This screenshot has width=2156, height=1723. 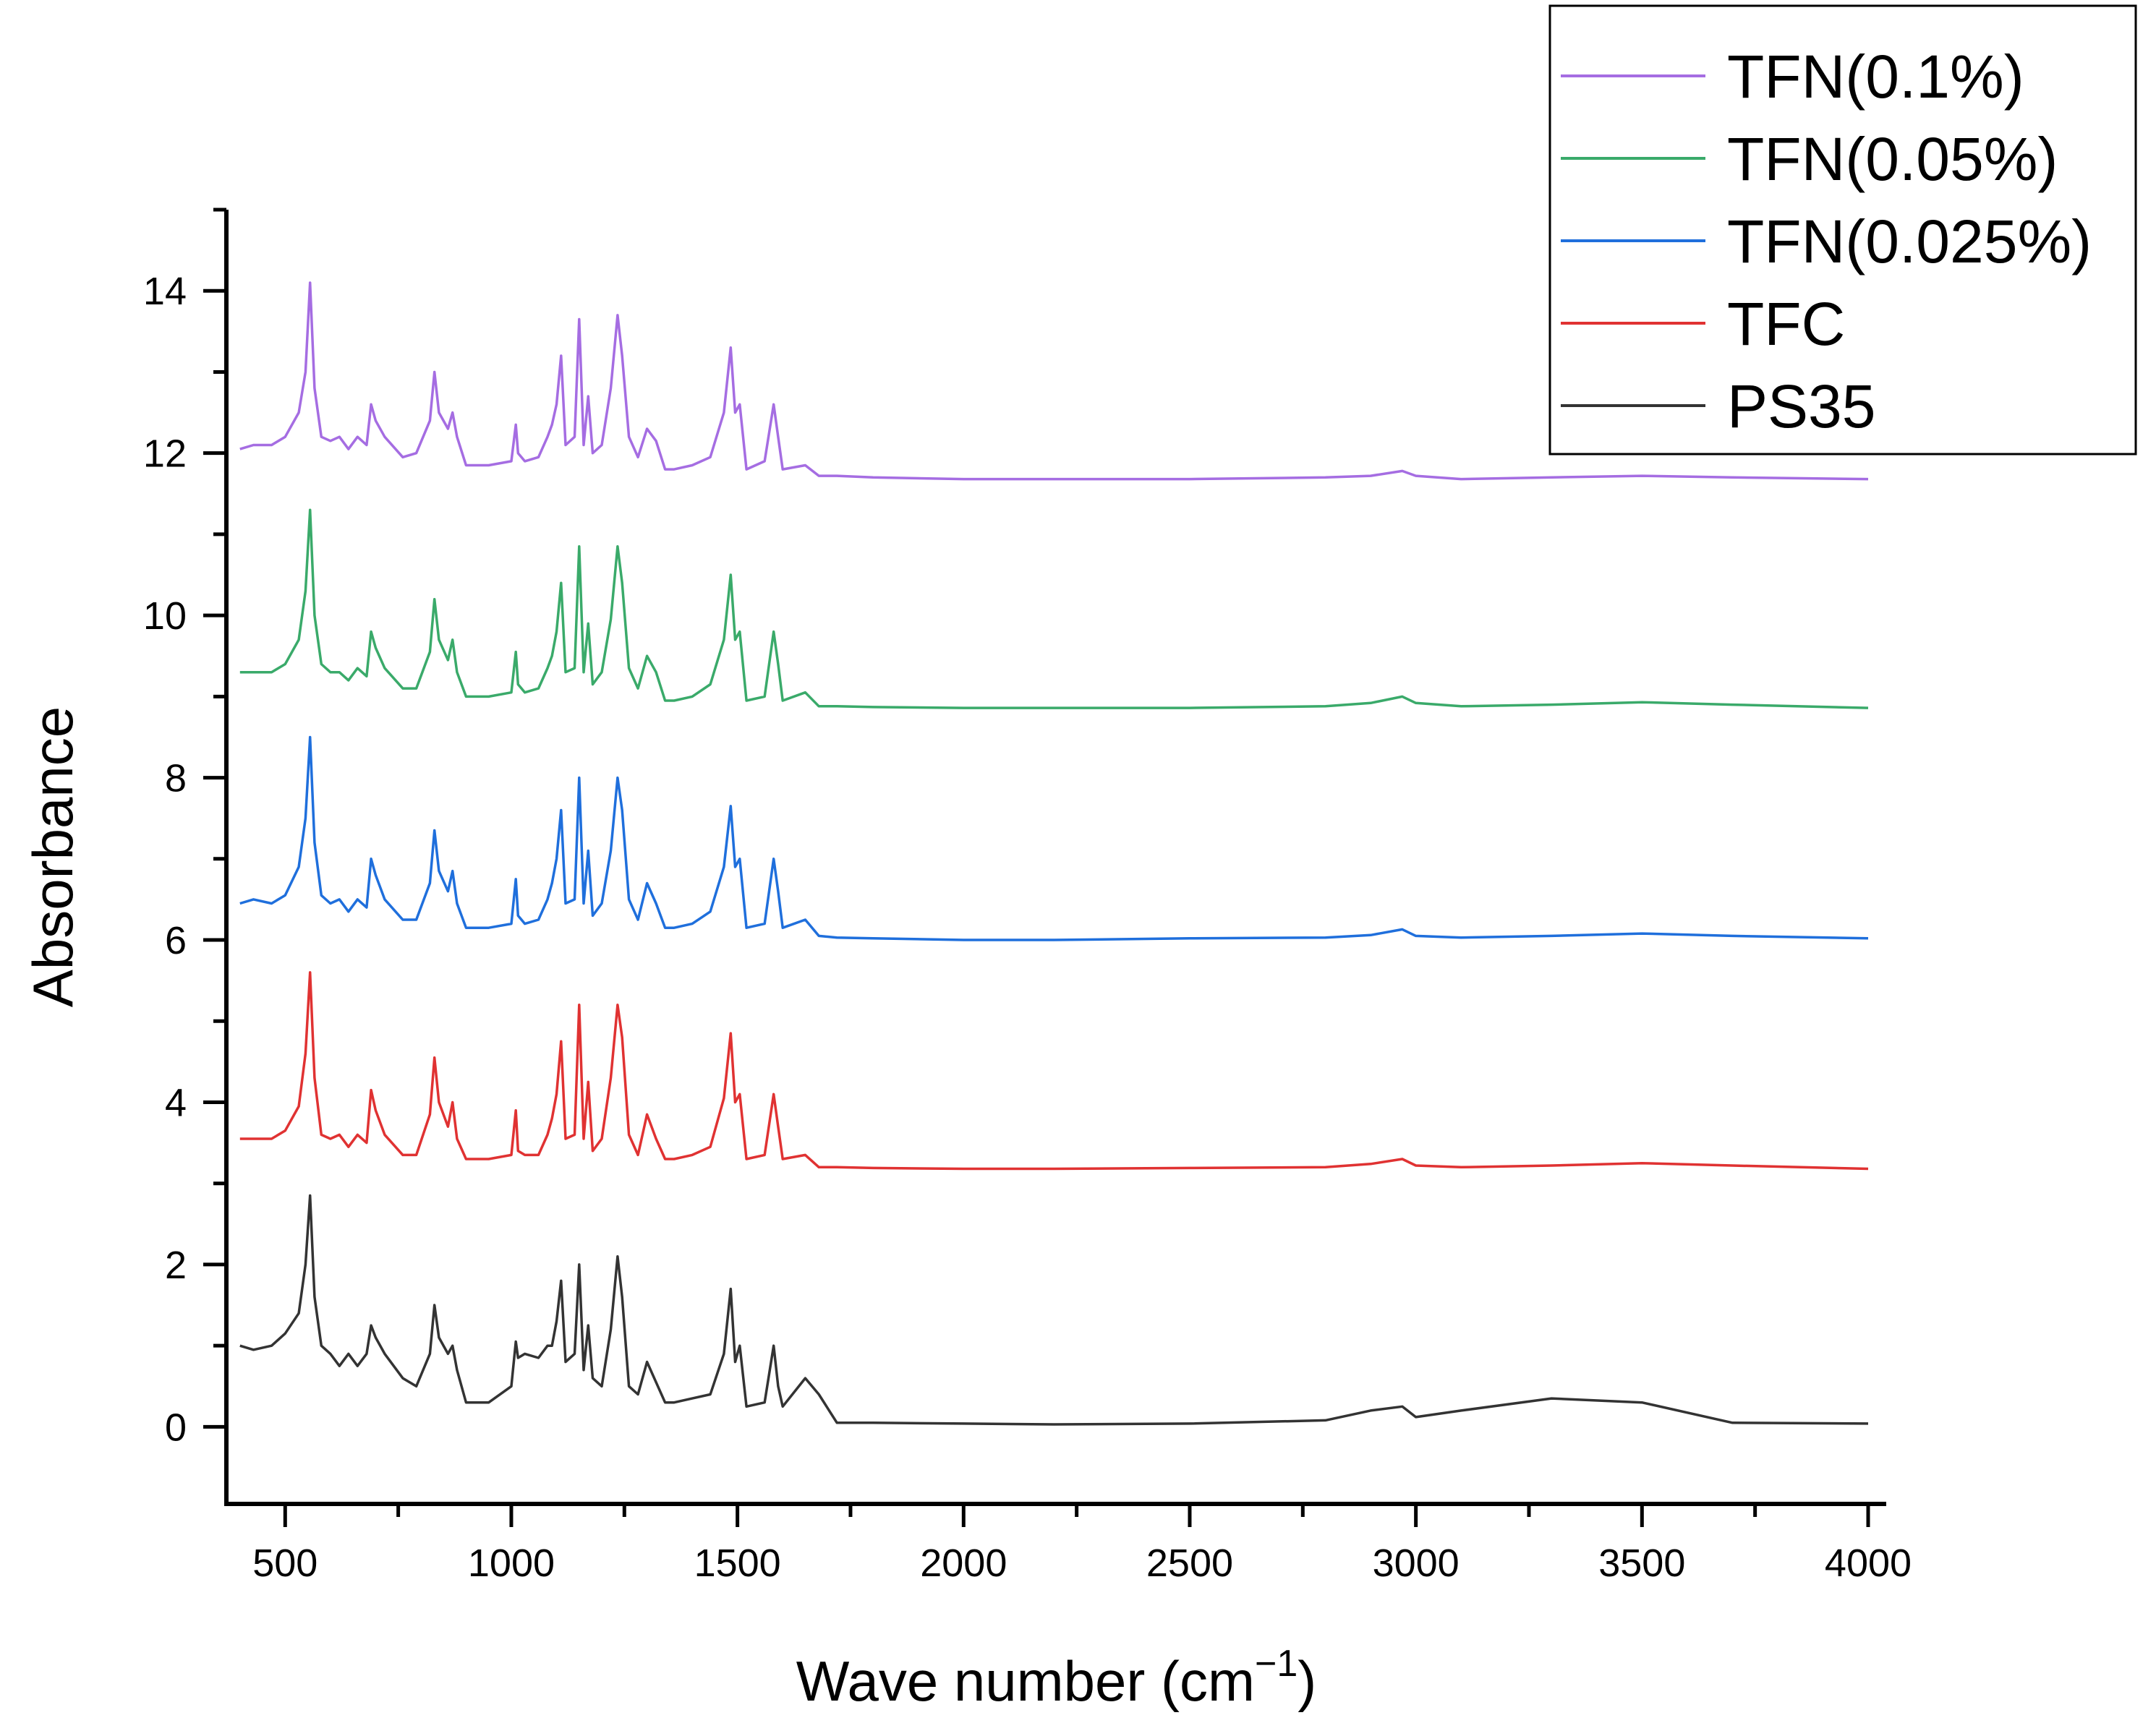 I want to click on y-tick-label: 12, so click(x=165, y=454).